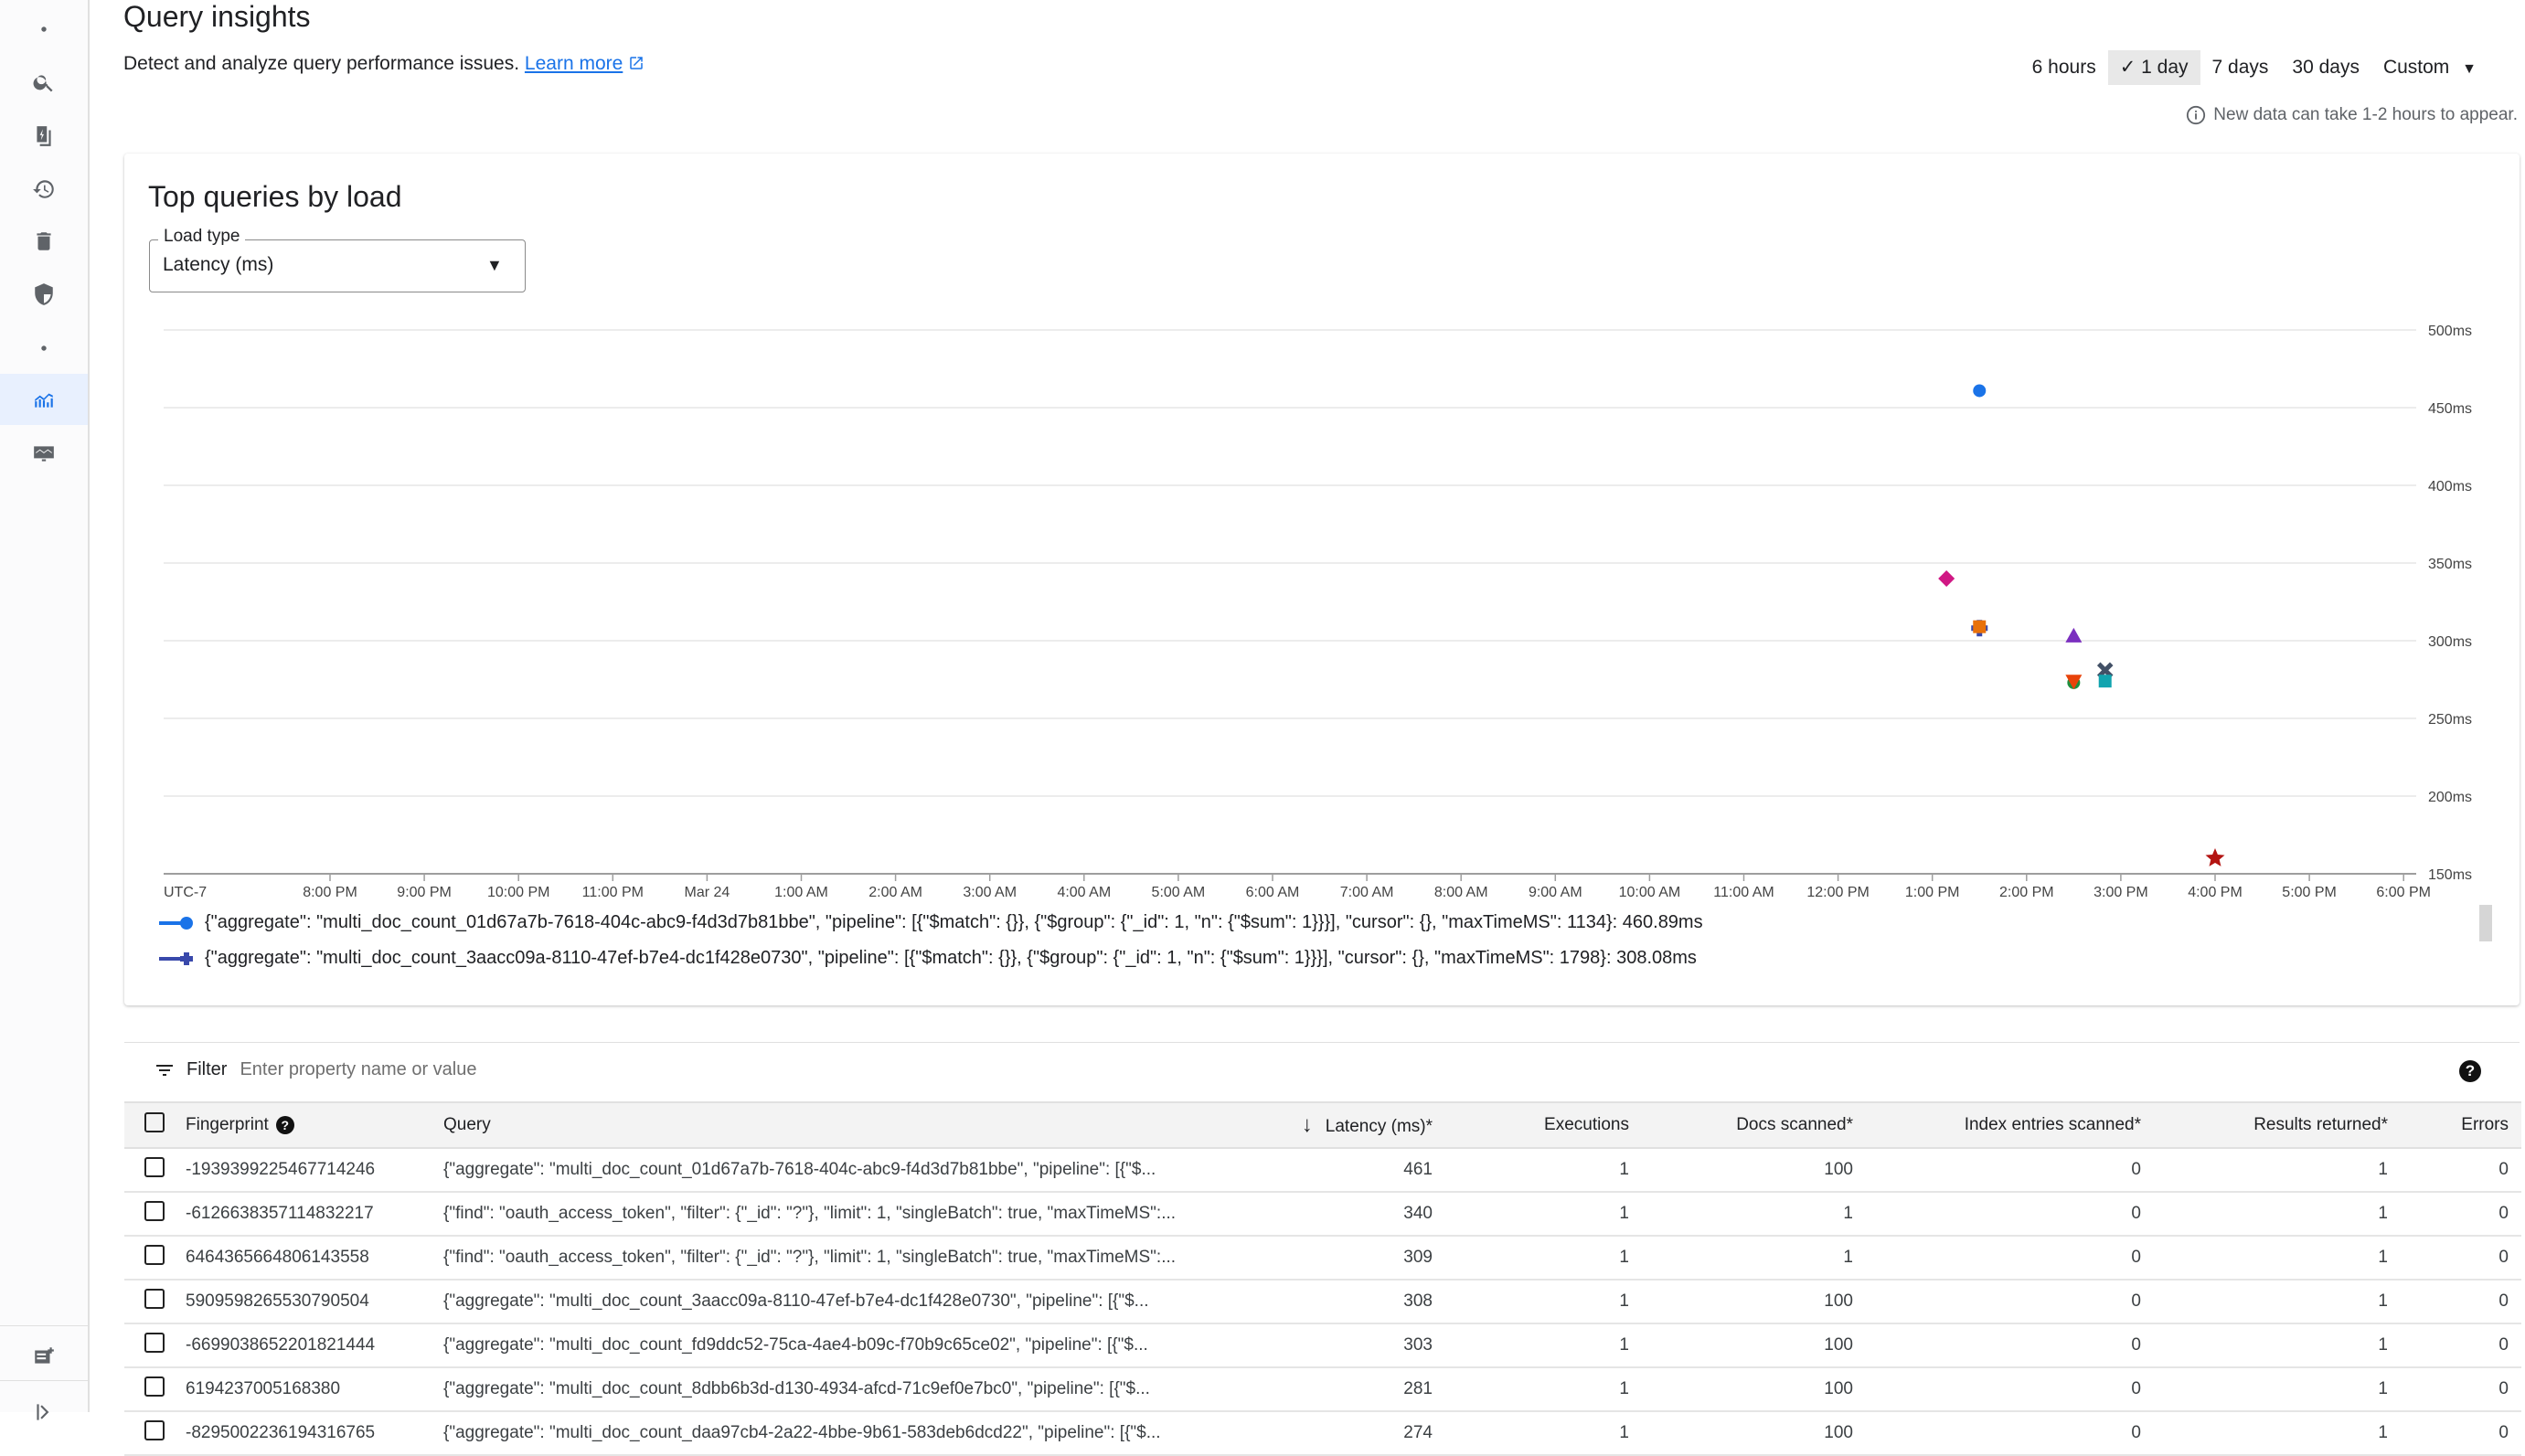 This screenshot has height=1456, width=2525. I want to click on load-type-value: Latency (ms), so click(219, 265).